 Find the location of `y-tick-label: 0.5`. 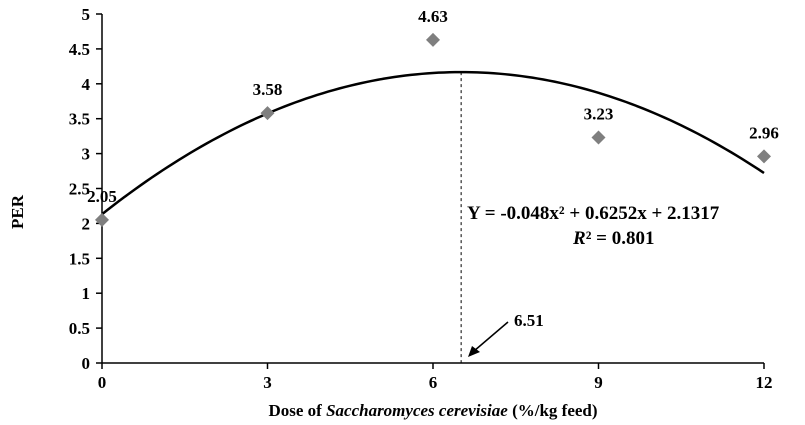

y-tick-label: 0.5 is located at coordinates (79, 328).